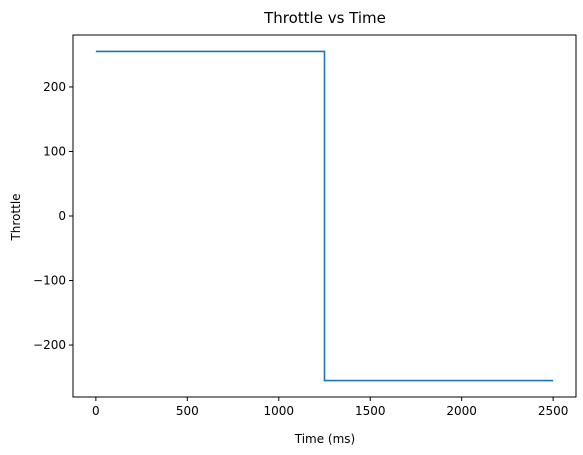 The width and height of the screenshot is (583, 455). What do you see at coordinates (53, 216) in the screenshot?
I see `y-axis: −200 −100 0 100 200` at bounding box center [53, 216].